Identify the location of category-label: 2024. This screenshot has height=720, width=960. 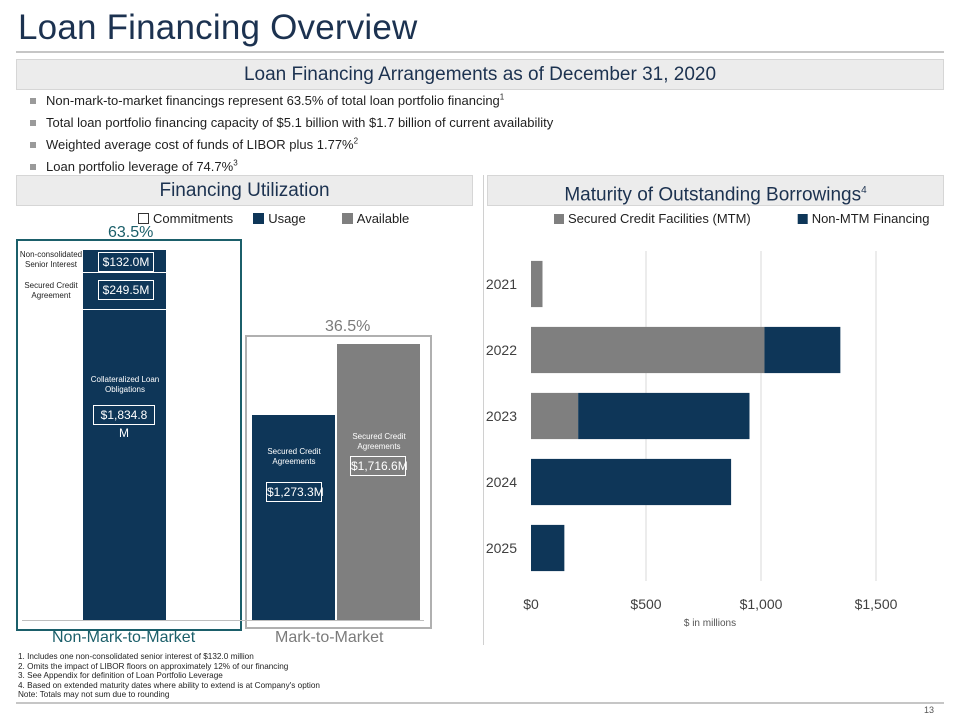
(501, 482).